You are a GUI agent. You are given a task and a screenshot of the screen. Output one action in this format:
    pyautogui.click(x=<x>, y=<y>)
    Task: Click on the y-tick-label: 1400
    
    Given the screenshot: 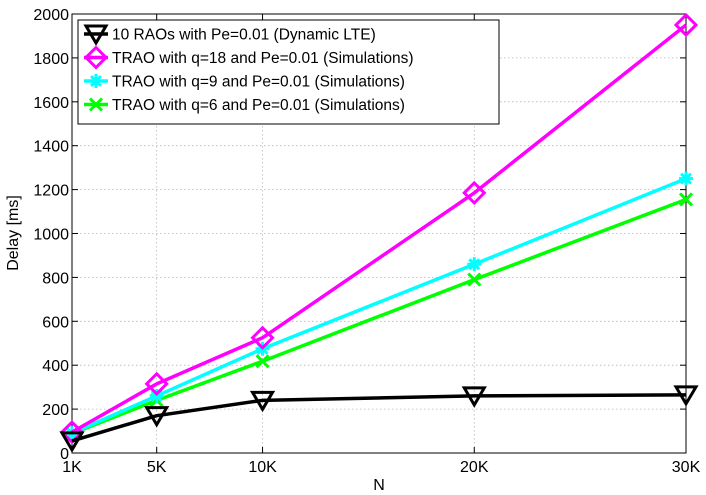 What is the action you would take?
    pyautogui.click(x=51, y=147)
    